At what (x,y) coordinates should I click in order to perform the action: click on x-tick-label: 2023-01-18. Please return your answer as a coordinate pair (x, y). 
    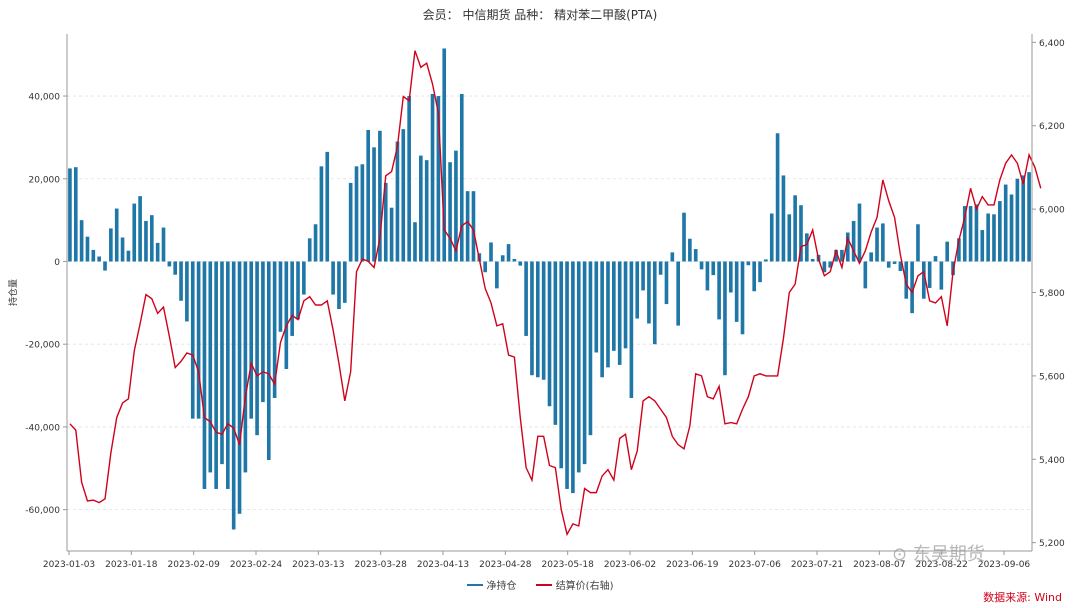
    Looking at the image, I should click on (131, 565).